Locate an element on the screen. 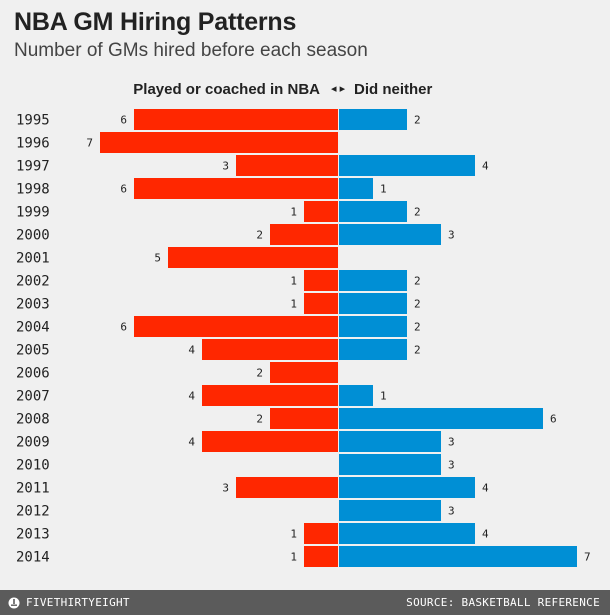  year-label: 2005 is located at coordinates (33, 351).